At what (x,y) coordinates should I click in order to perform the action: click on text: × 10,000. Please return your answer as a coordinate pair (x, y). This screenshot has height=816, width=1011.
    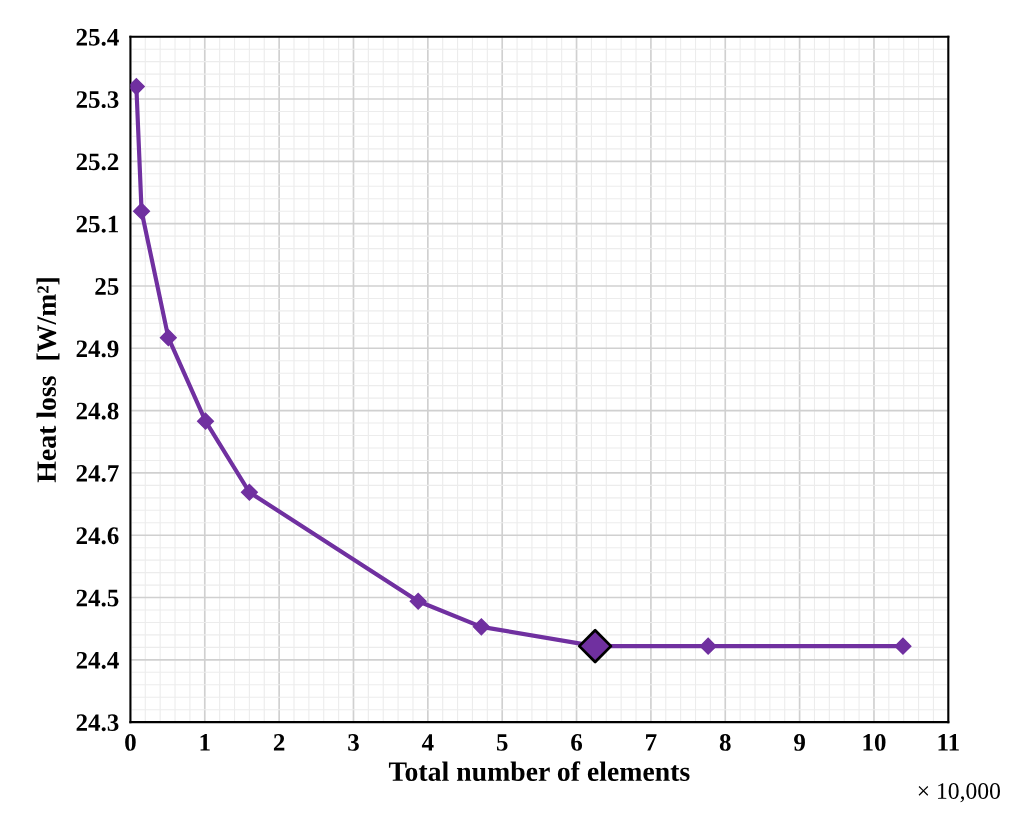
    Looking at the image, I should click on (959, 793).